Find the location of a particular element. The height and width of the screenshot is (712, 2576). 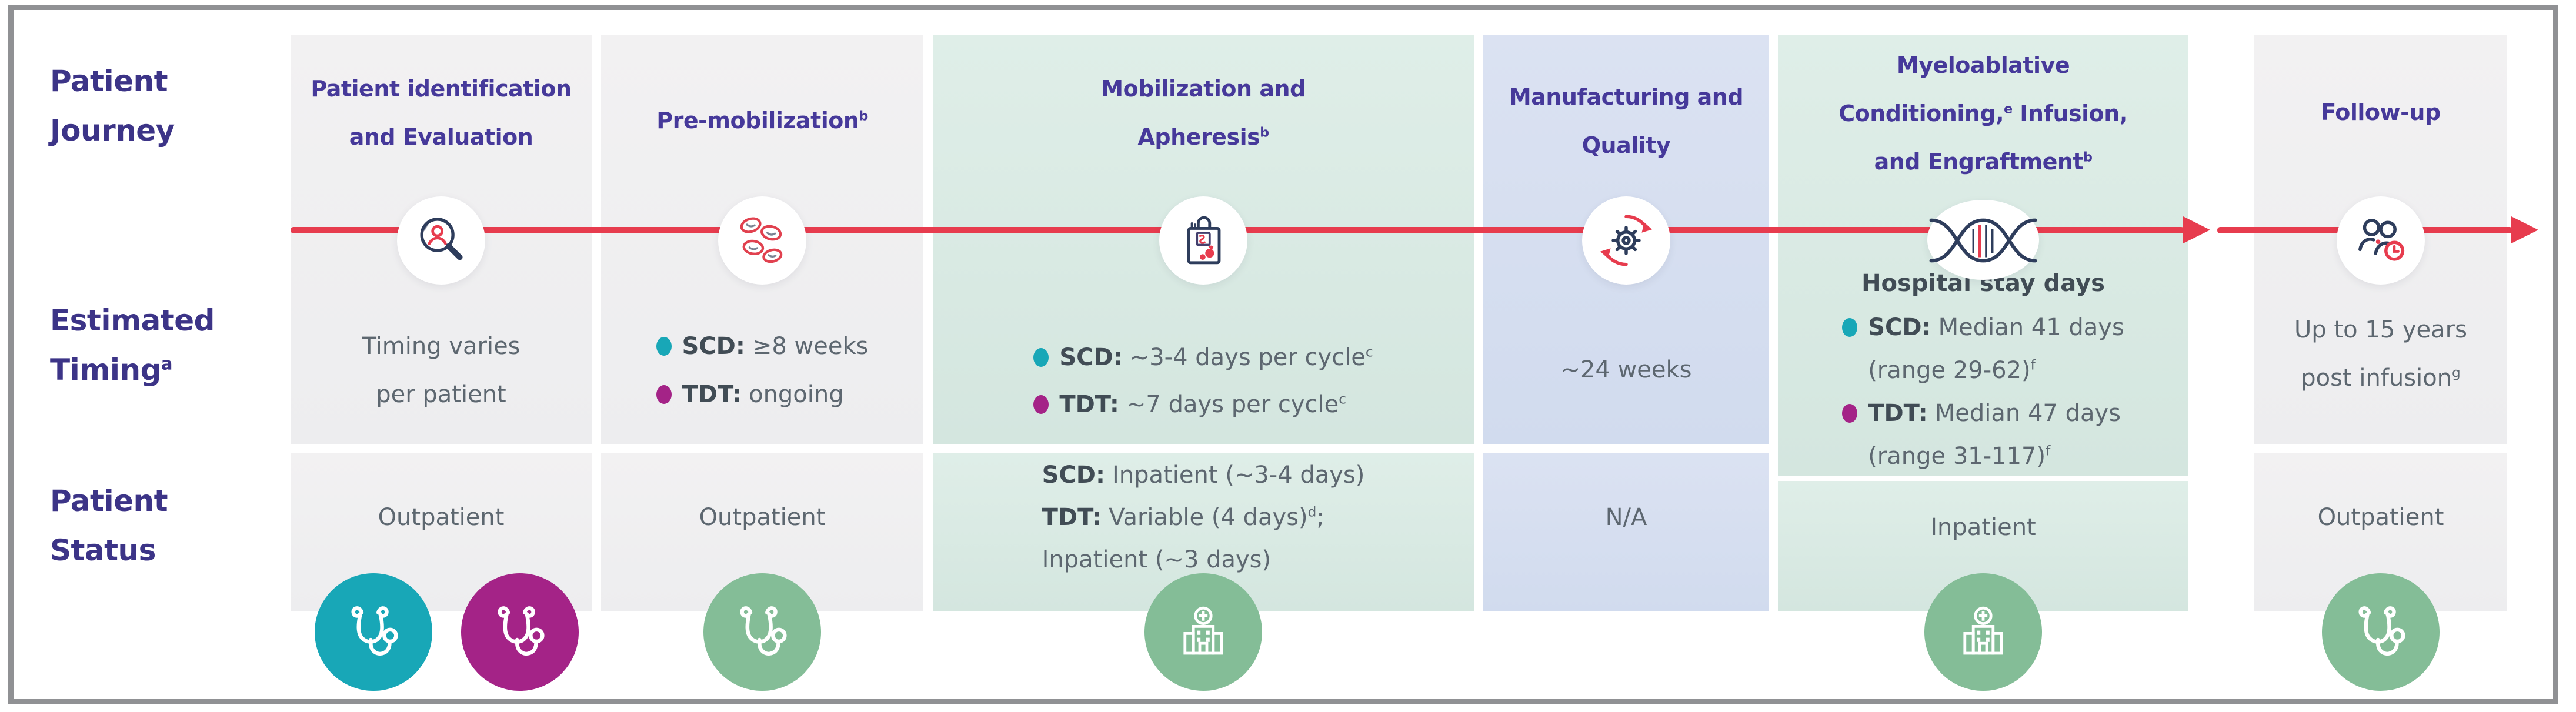

status-stethoscope-badge-outpatient is located at coordinates (762, 632).